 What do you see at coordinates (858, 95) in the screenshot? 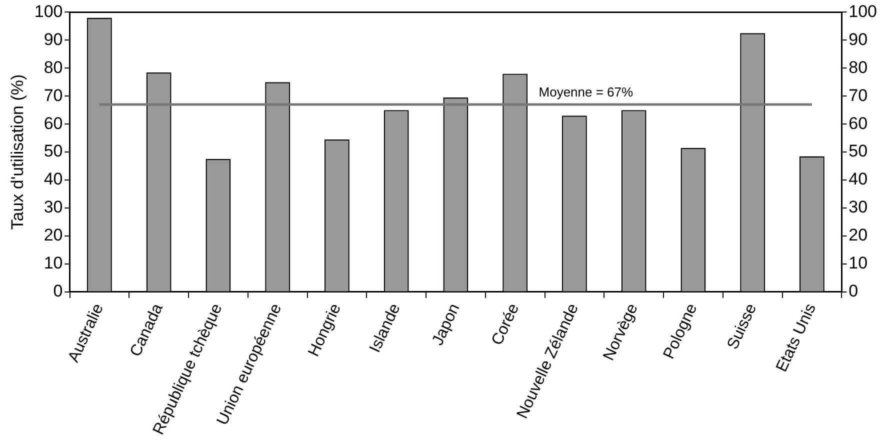
I see `y2-tick-label: 70` at bounding box center [858, 95].